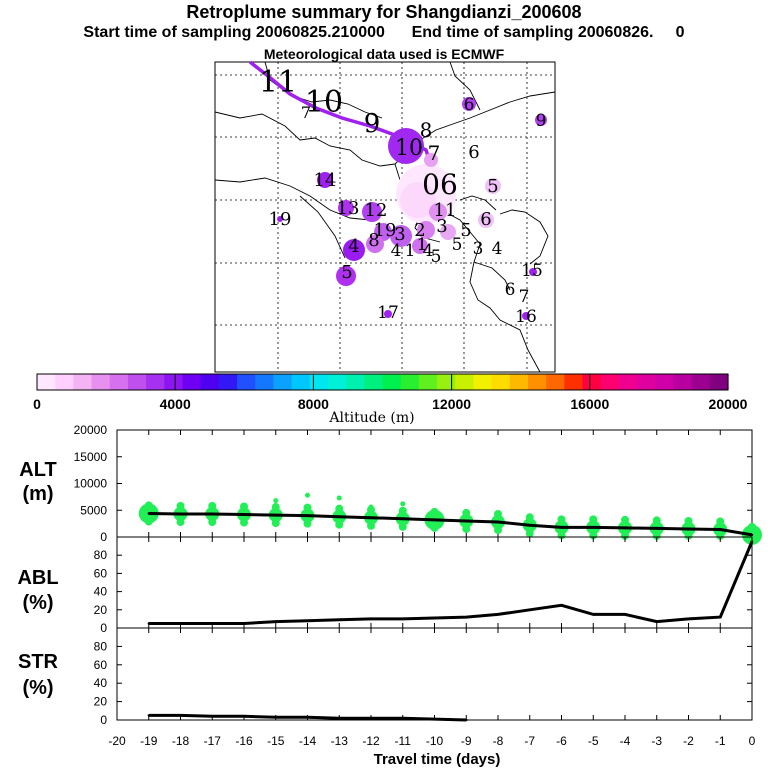  What do you see at coordinates (101, 610) in the screenshot?
I see `abl-y-tick-label: 20` at bounding box center [101, 610].